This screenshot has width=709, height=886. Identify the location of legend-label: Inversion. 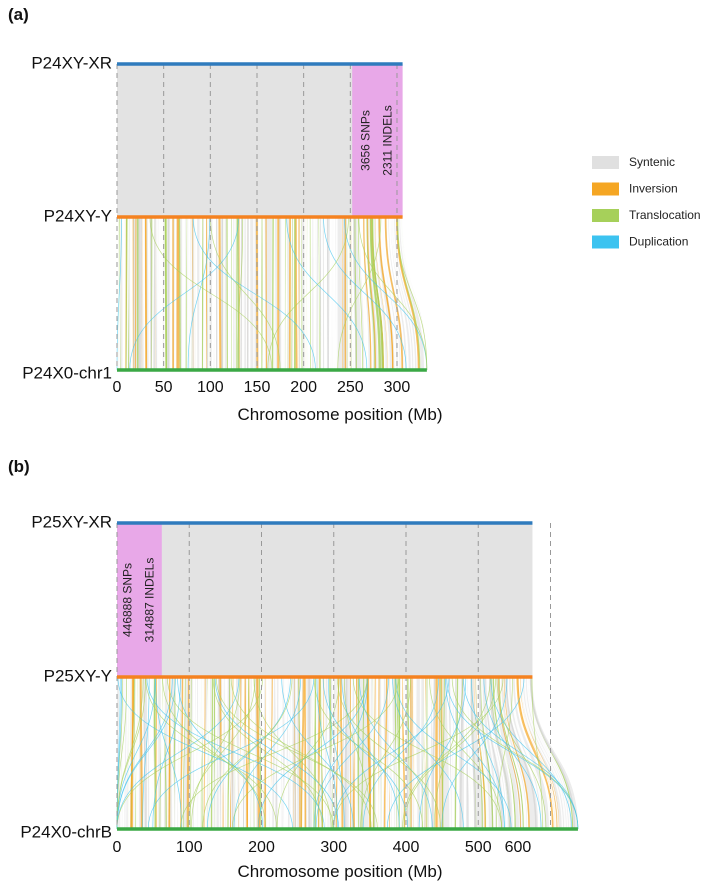
(653, 189).